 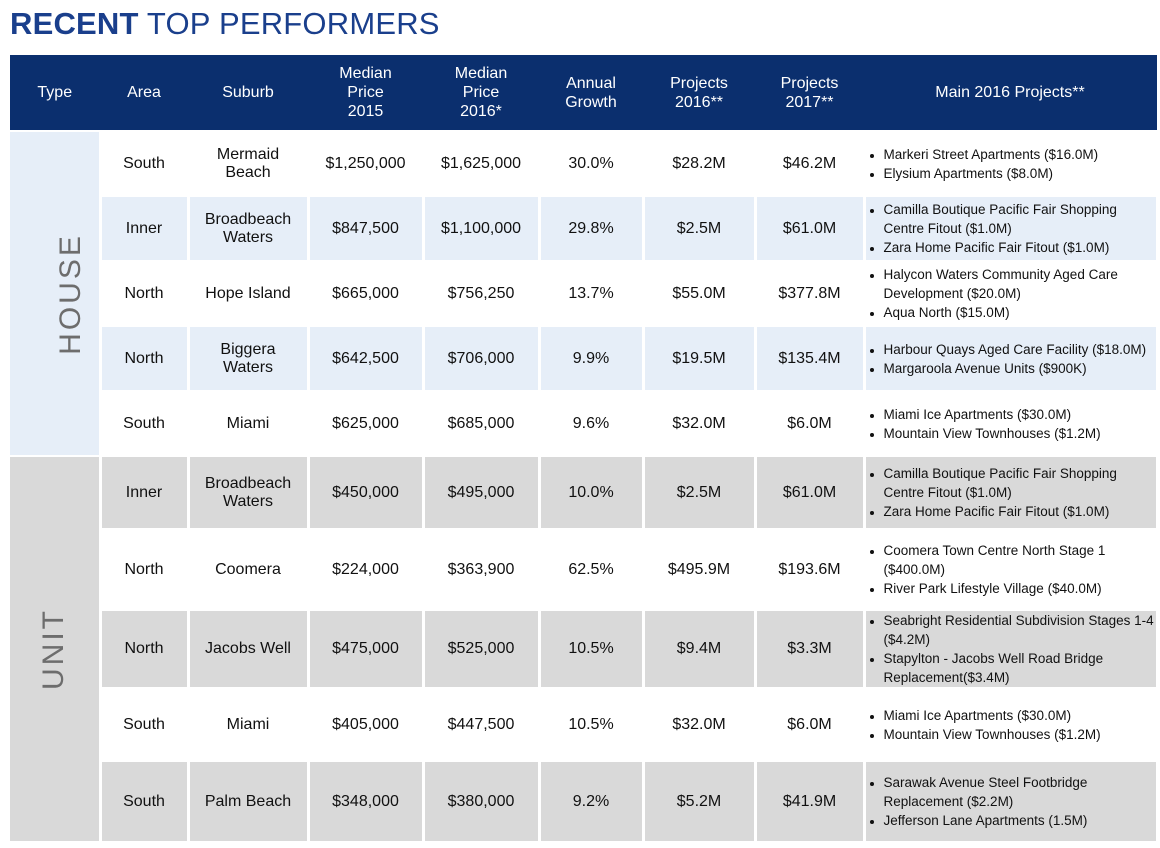 I want to click on project-item: River Park Lifestyle Village ($40.0M), so click(x=1020, y=588).